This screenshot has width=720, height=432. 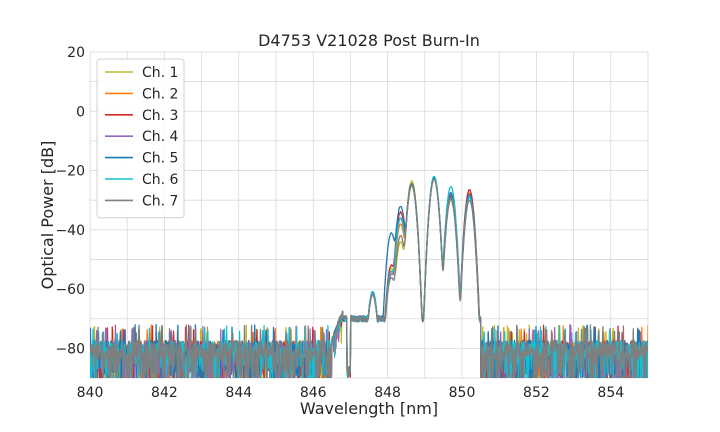 What do you see at coordinates (387, 393) in the screenshot?
I see `x-tick-label: 848` at bounding box center [387, 393].